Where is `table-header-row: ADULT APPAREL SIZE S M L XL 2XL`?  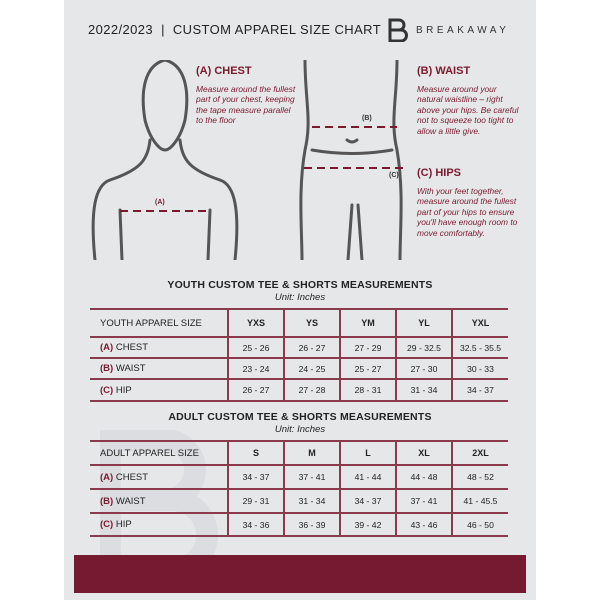
table-header-row: ADULT APPAREL SIZE S M L XL 2XL is located at coordinates (299, 452).